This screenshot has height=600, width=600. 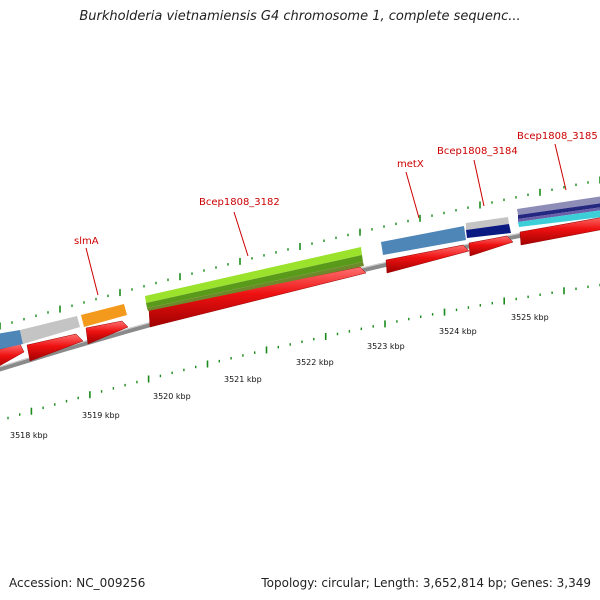 What do you see at coordinates (255, 286) in the screenshot?
I see `olive-feature-band` at bounding box center [255, 286].